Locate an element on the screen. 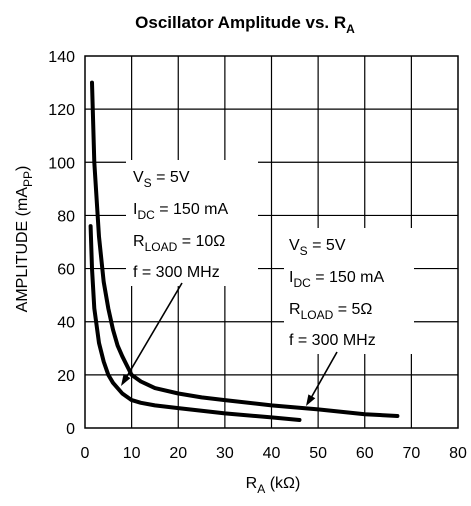 The width and height of the screenshot is (471, 506). x-axis-label: RA (kΩ) is located at coordinates (273, 485).